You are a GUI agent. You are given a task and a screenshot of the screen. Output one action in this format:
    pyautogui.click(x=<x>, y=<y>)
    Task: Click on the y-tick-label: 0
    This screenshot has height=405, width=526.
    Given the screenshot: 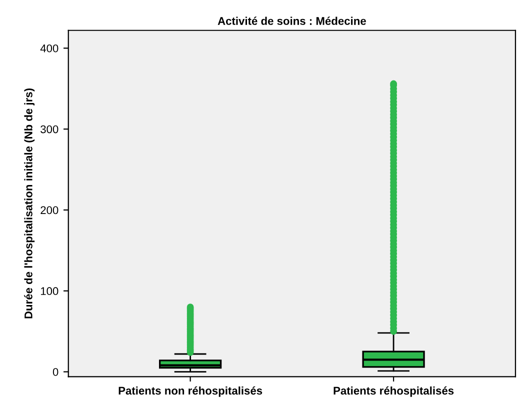 What is the action you would take?
    pyautogui.click(x=55, y=372)
    